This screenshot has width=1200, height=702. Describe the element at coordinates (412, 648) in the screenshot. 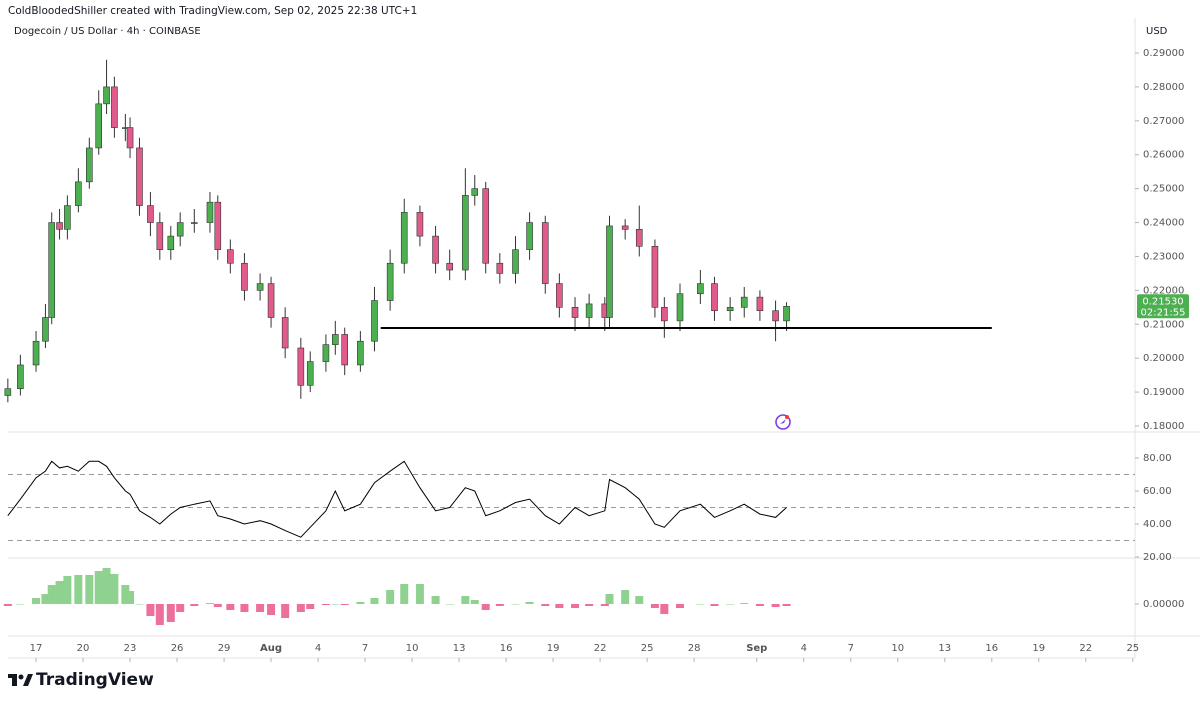

I see `x-tick-label: 10` at that location.